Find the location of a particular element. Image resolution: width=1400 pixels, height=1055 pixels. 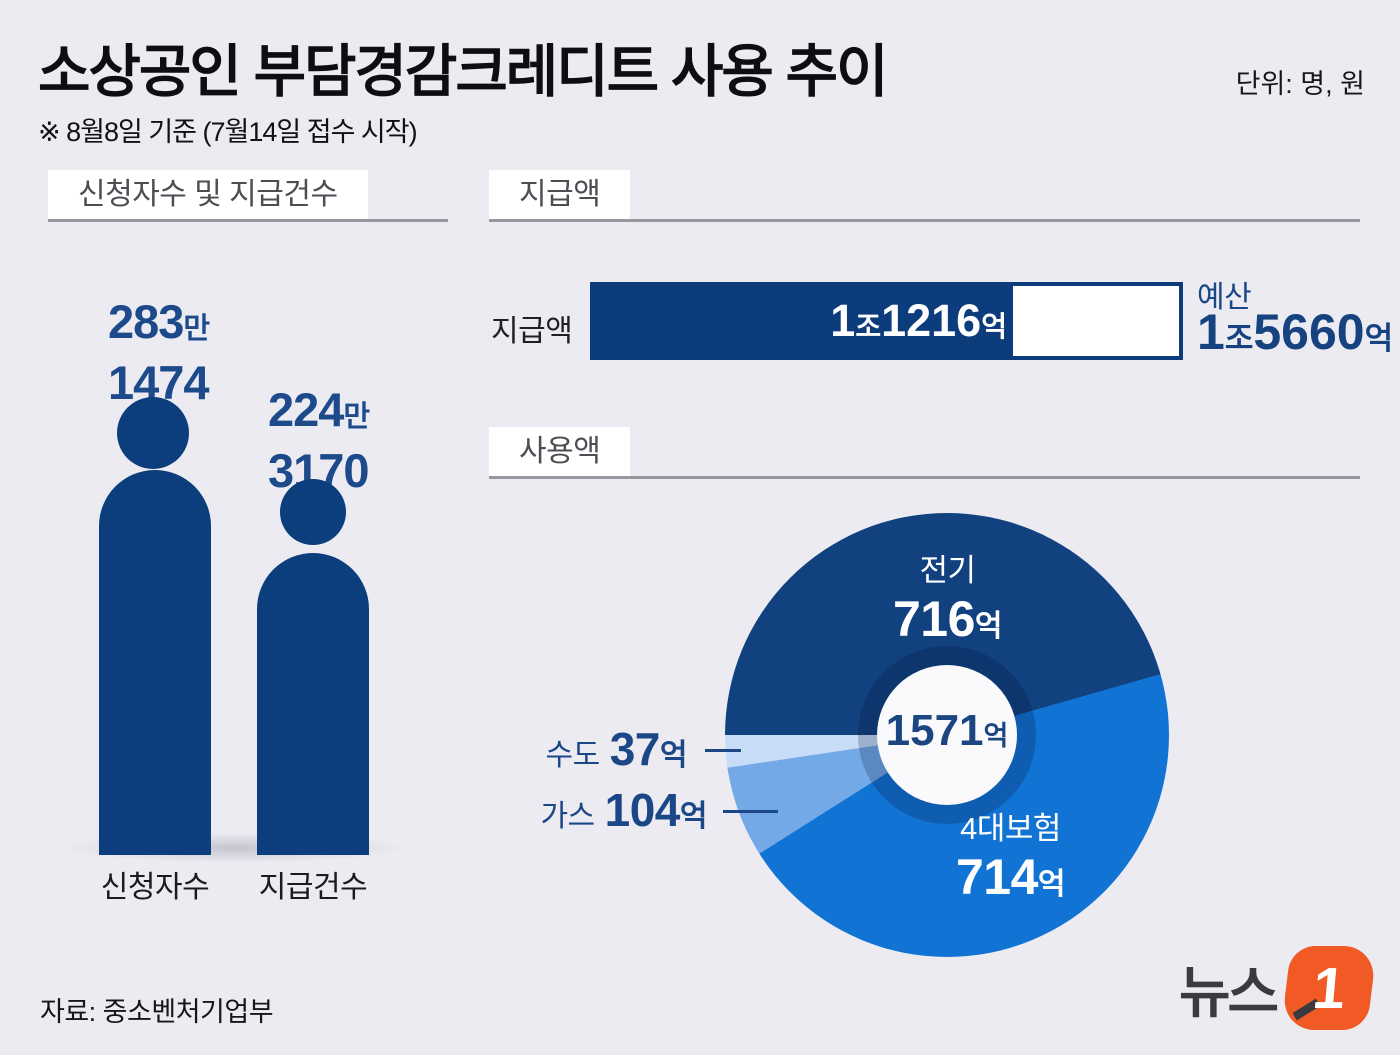

paid-bar-fill: 1조1216억 is located at coordinates (803, 321).